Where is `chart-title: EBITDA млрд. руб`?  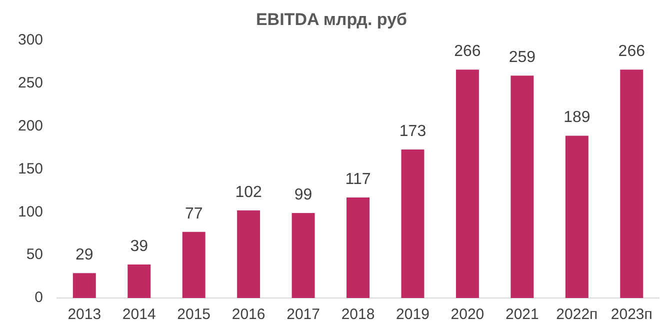
chart-title: EBITDA млрд. руб is located at coordinates (332, 19).